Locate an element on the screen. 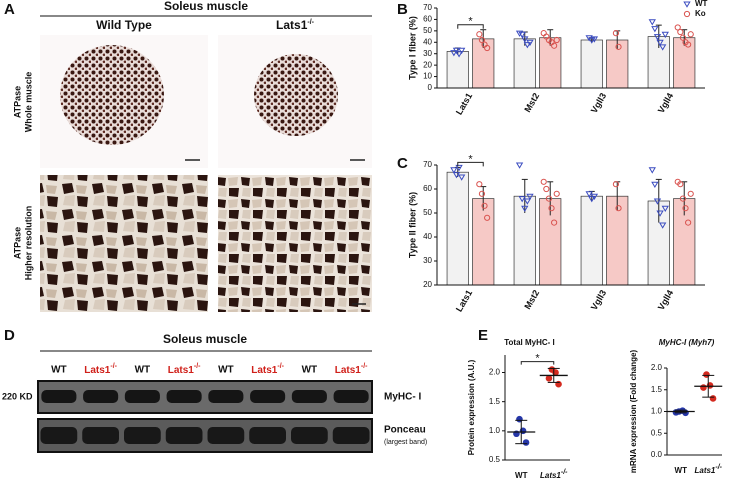 This screenshot has height=482, width=746. y-tick-label: 20 is located at coordinates (427, 64).